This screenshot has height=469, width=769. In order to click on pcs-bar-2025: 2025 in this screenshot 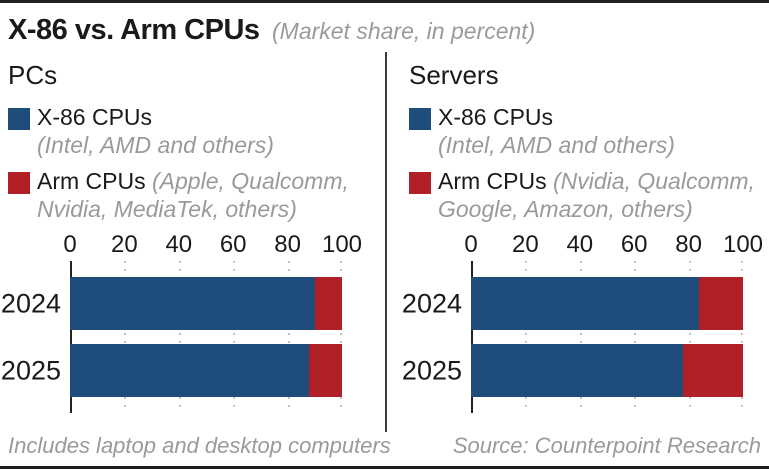, I will do `click(171, 371)`.